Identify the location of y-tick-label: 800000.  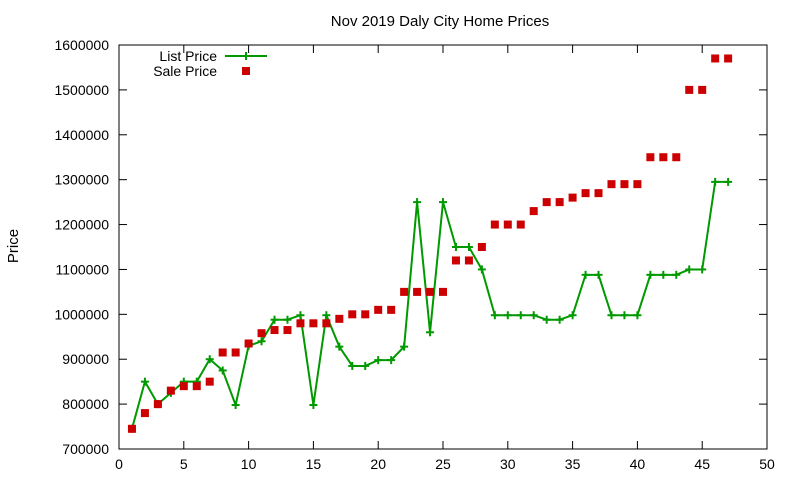
(85, 404).